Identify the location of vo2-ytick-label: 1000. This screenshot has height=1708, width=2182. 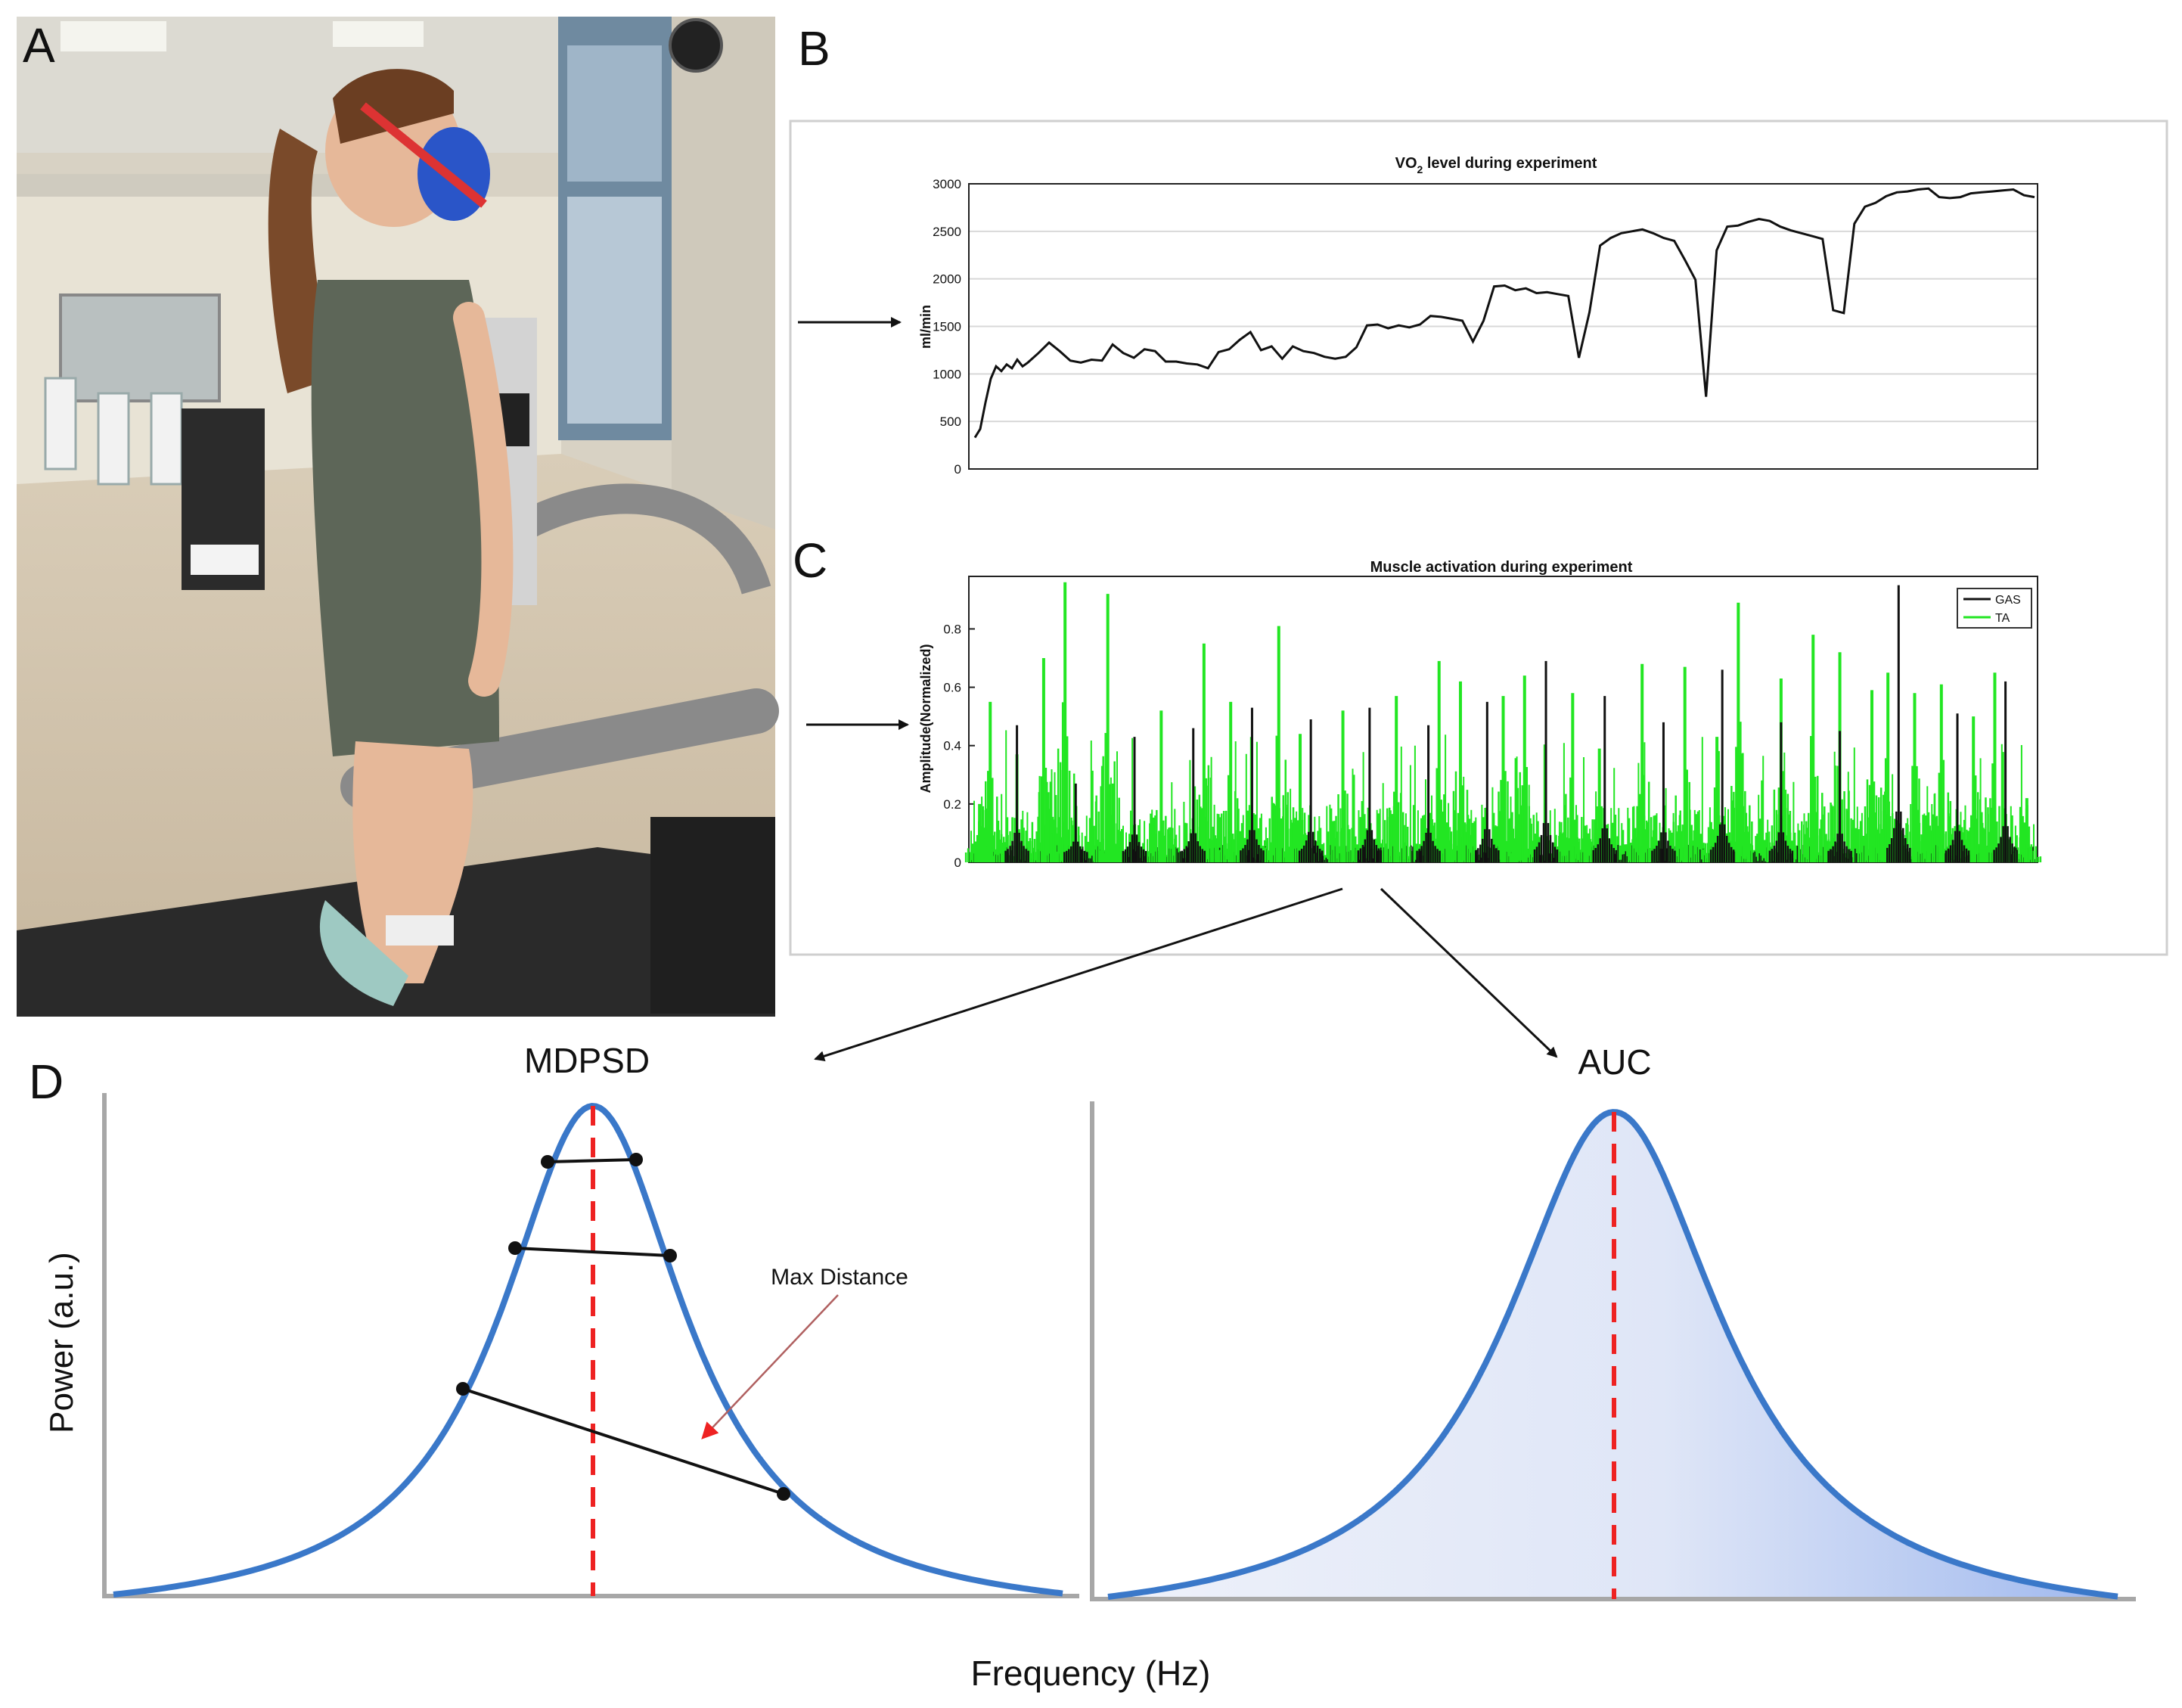
(947, 374).